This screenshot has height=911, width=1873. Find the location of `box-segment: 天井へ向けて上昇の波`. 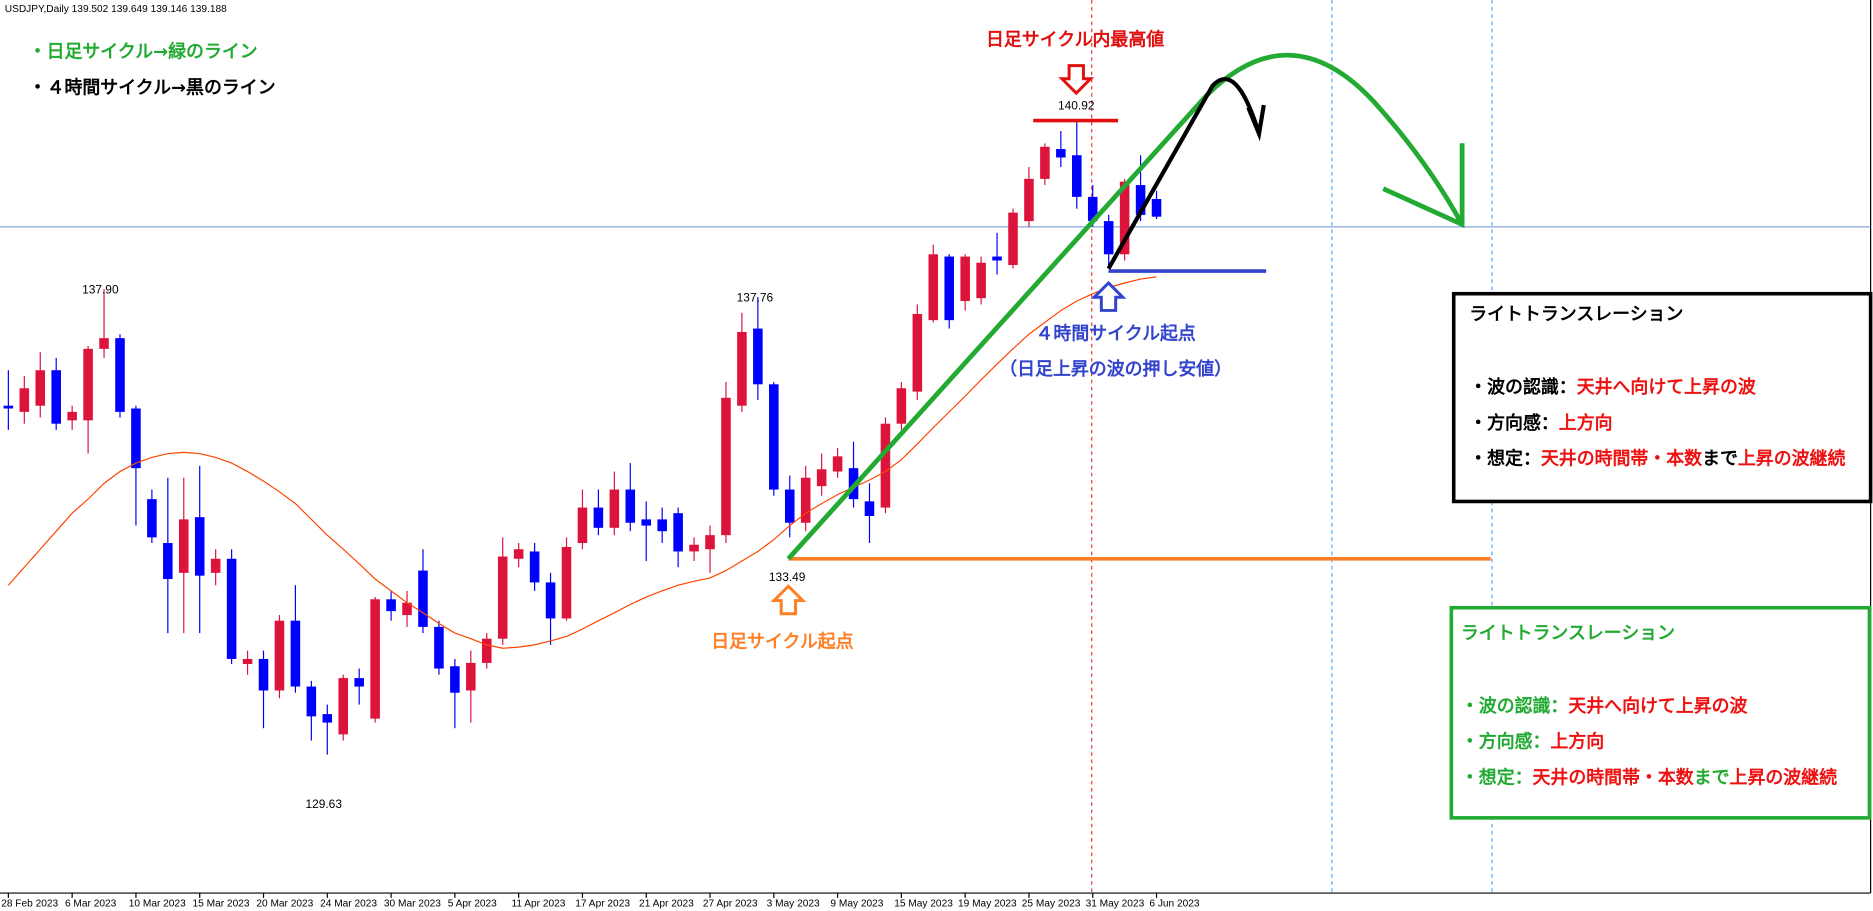

box-segment: 天井へ向けて上昇の波 is located at coordinates (1657, 706).